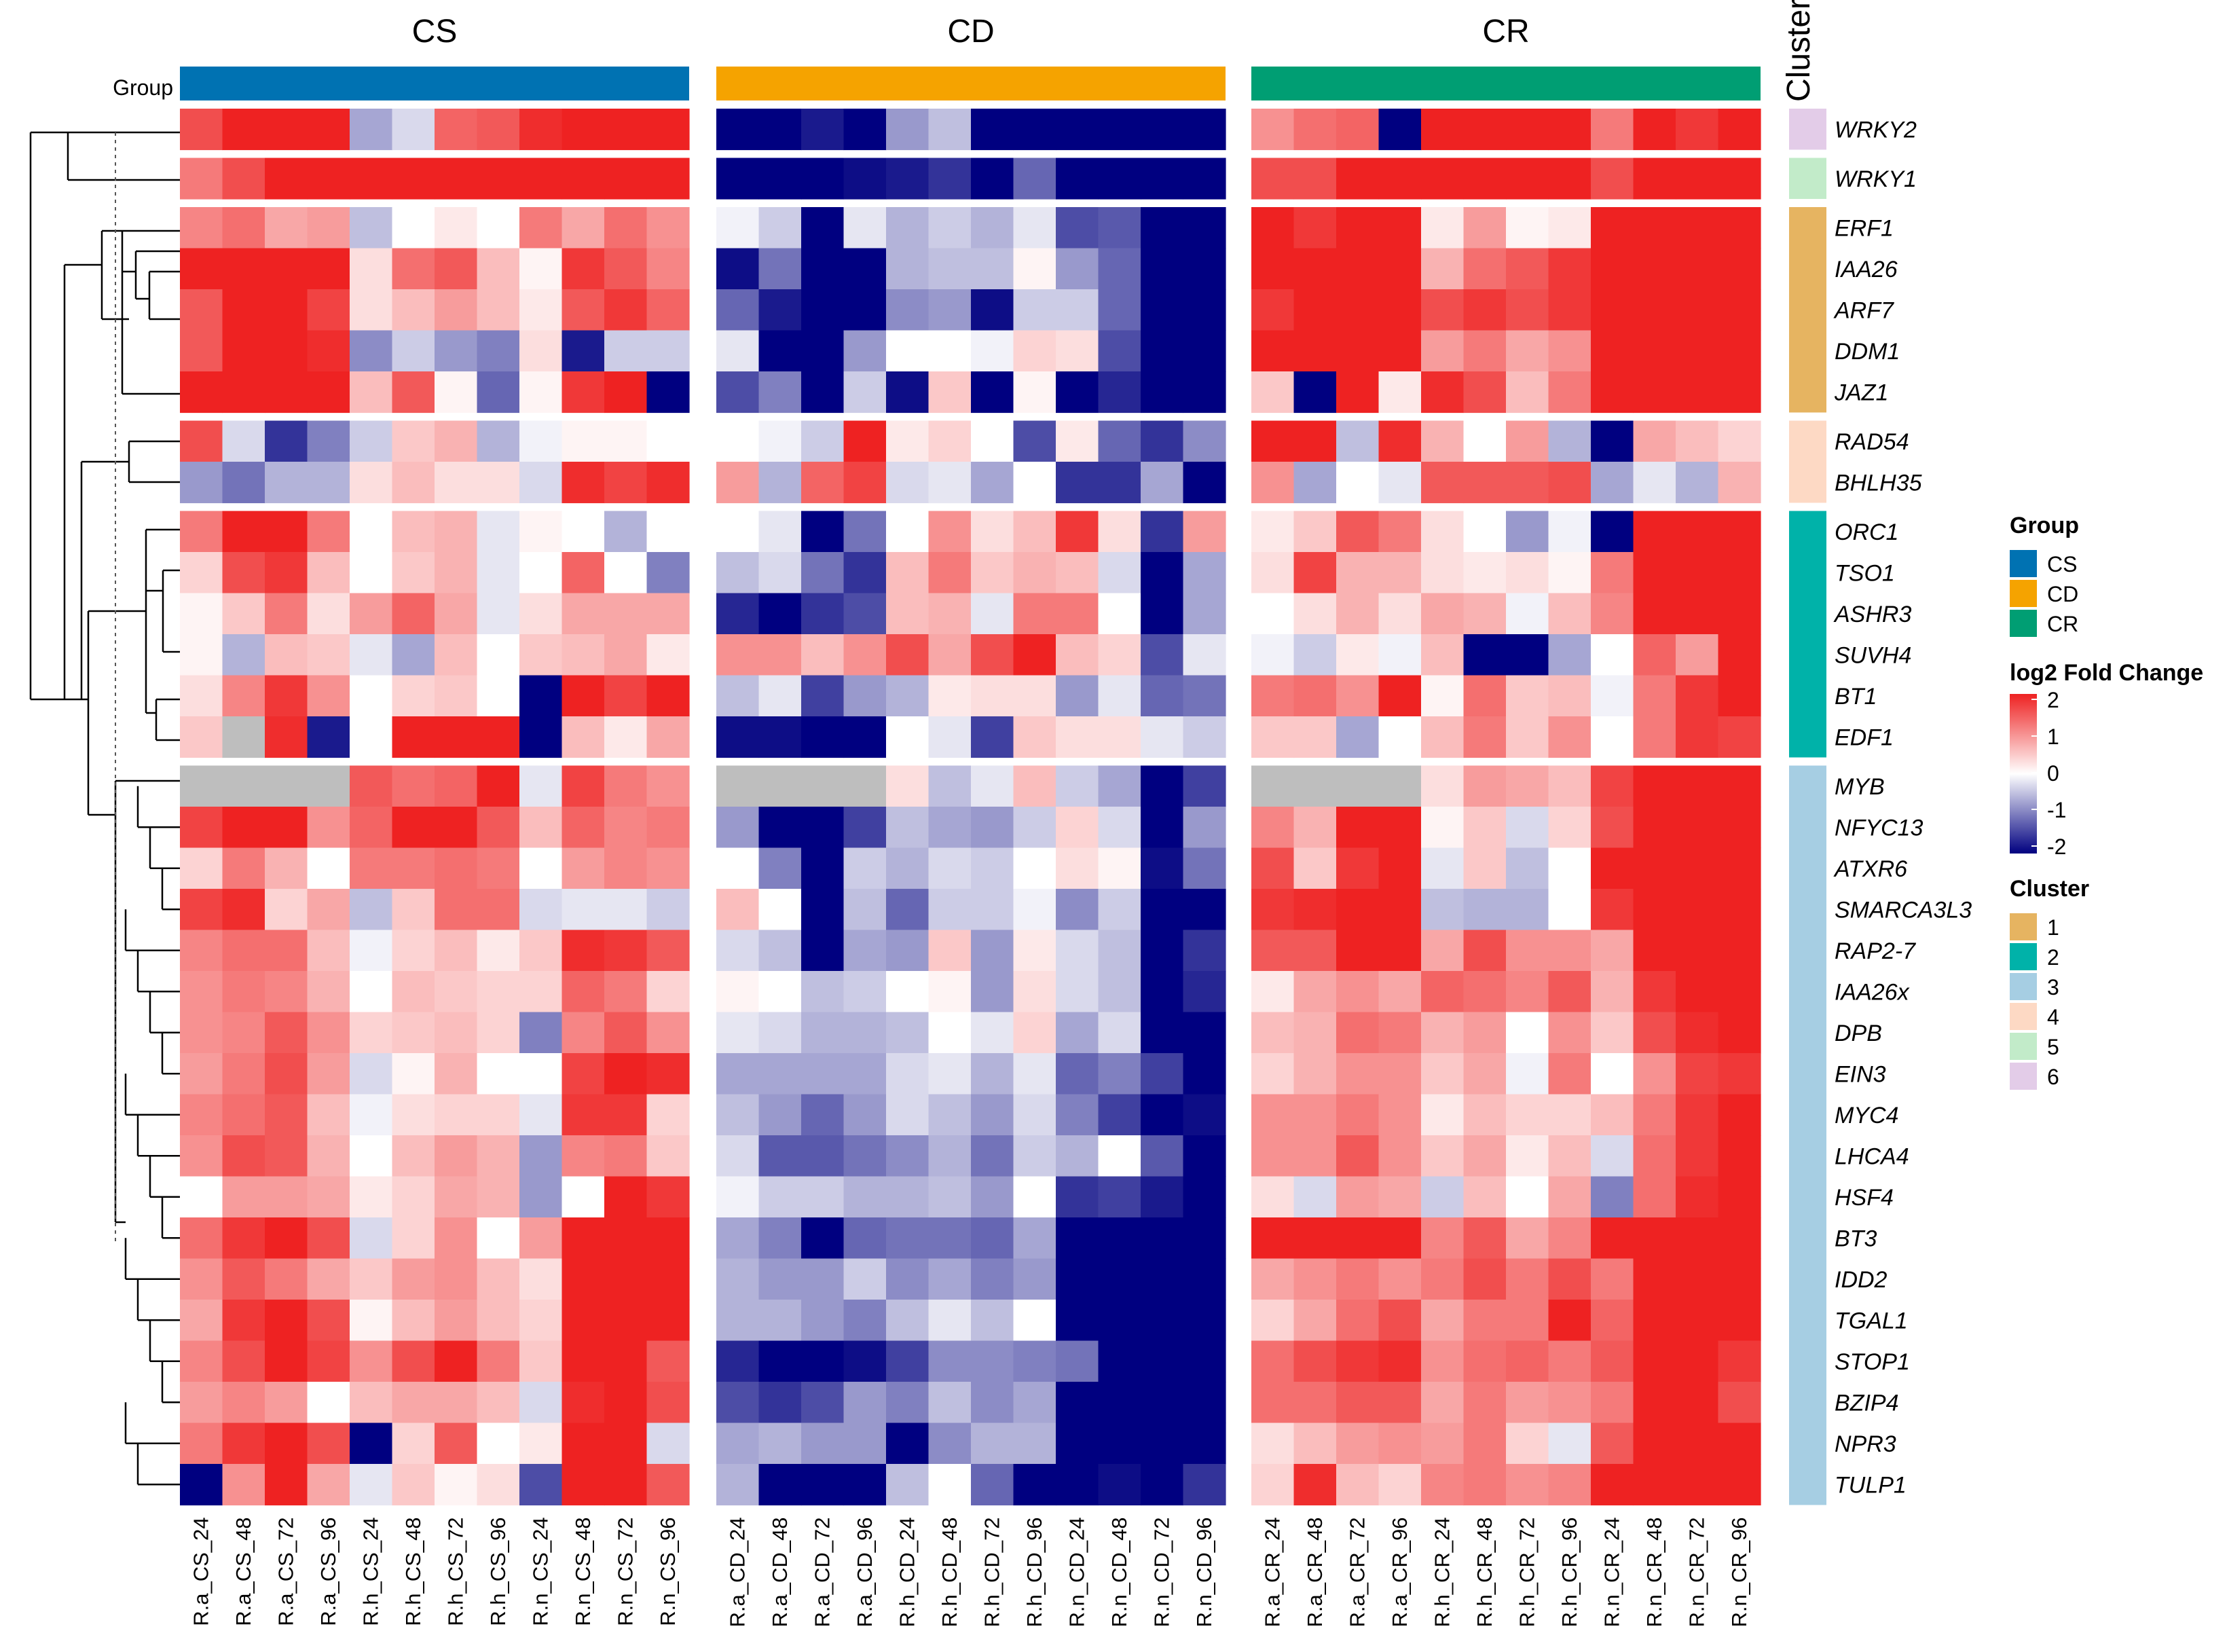 The width and height of the screenshot is (2227, 1652). I want to click on cell-SUVH4-R.h_CR_24, so click(1443, 655).